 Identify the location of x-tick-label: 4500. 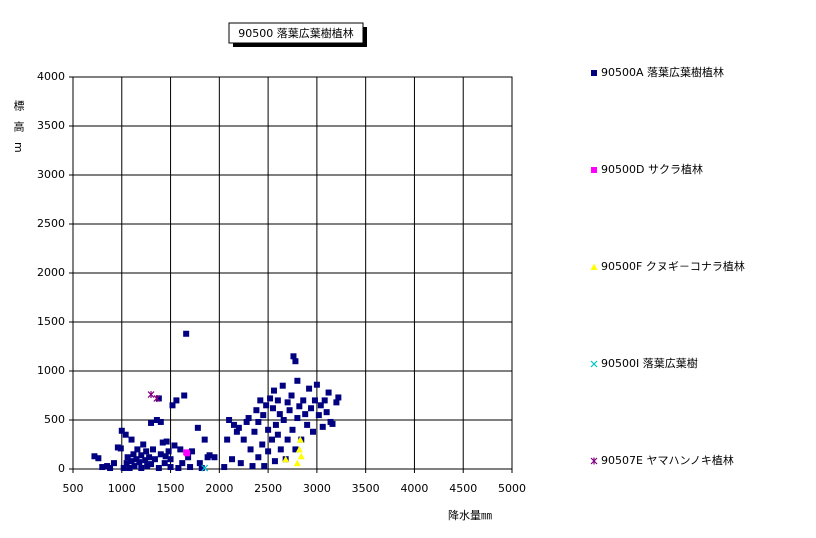
(463, 488).